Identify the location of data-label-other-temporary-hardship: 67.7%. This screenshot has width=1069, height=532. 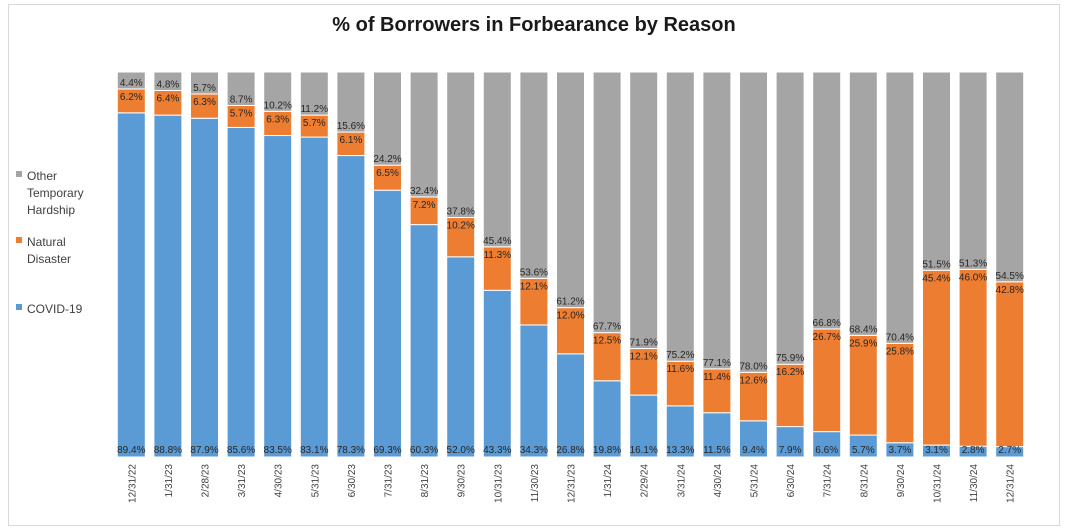
(607, 327).